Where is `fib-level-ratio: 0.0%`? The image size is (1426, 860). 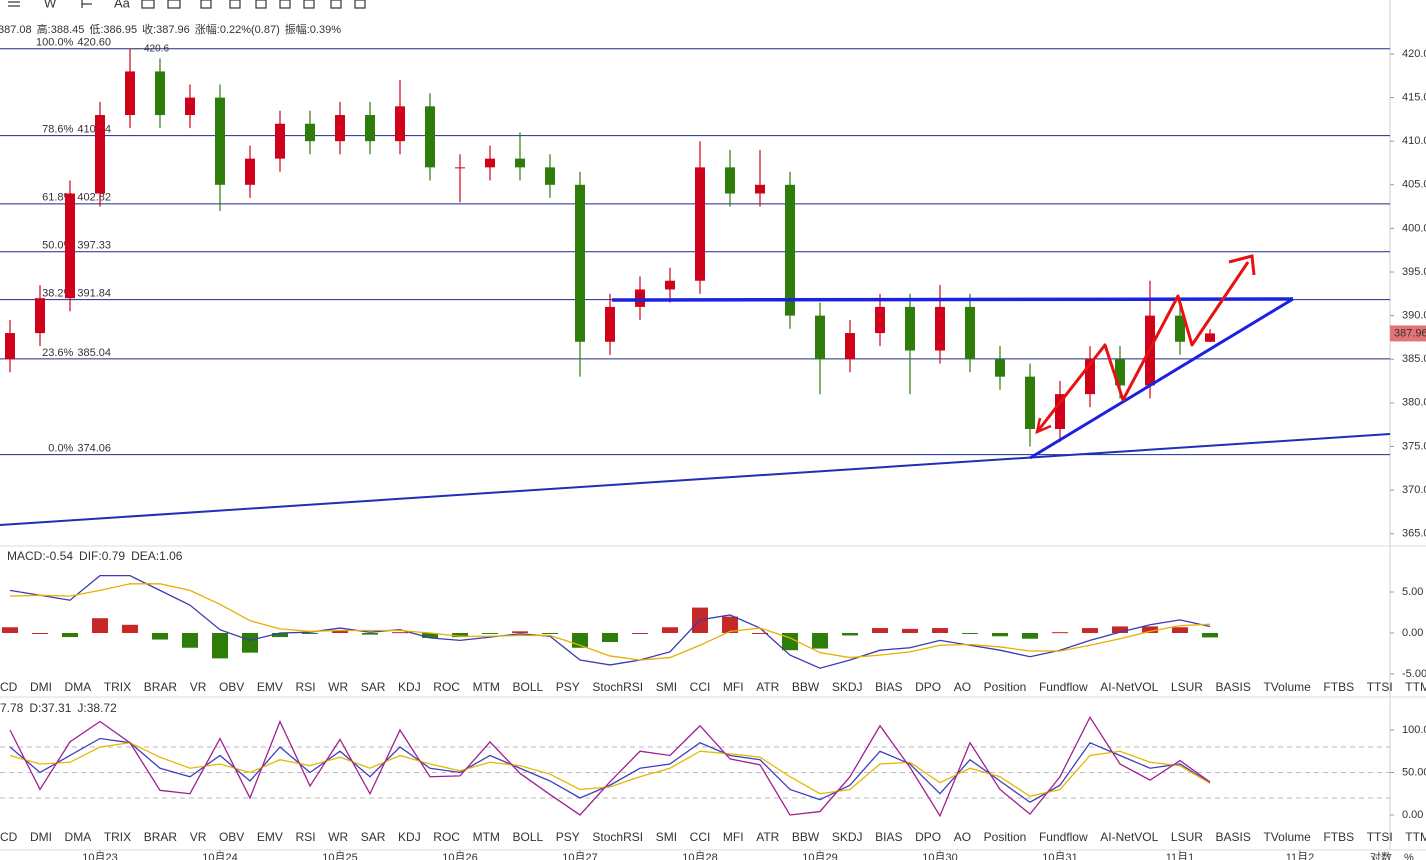 fib-level-ratio: 0.0% is located at coordinates (60, 449).